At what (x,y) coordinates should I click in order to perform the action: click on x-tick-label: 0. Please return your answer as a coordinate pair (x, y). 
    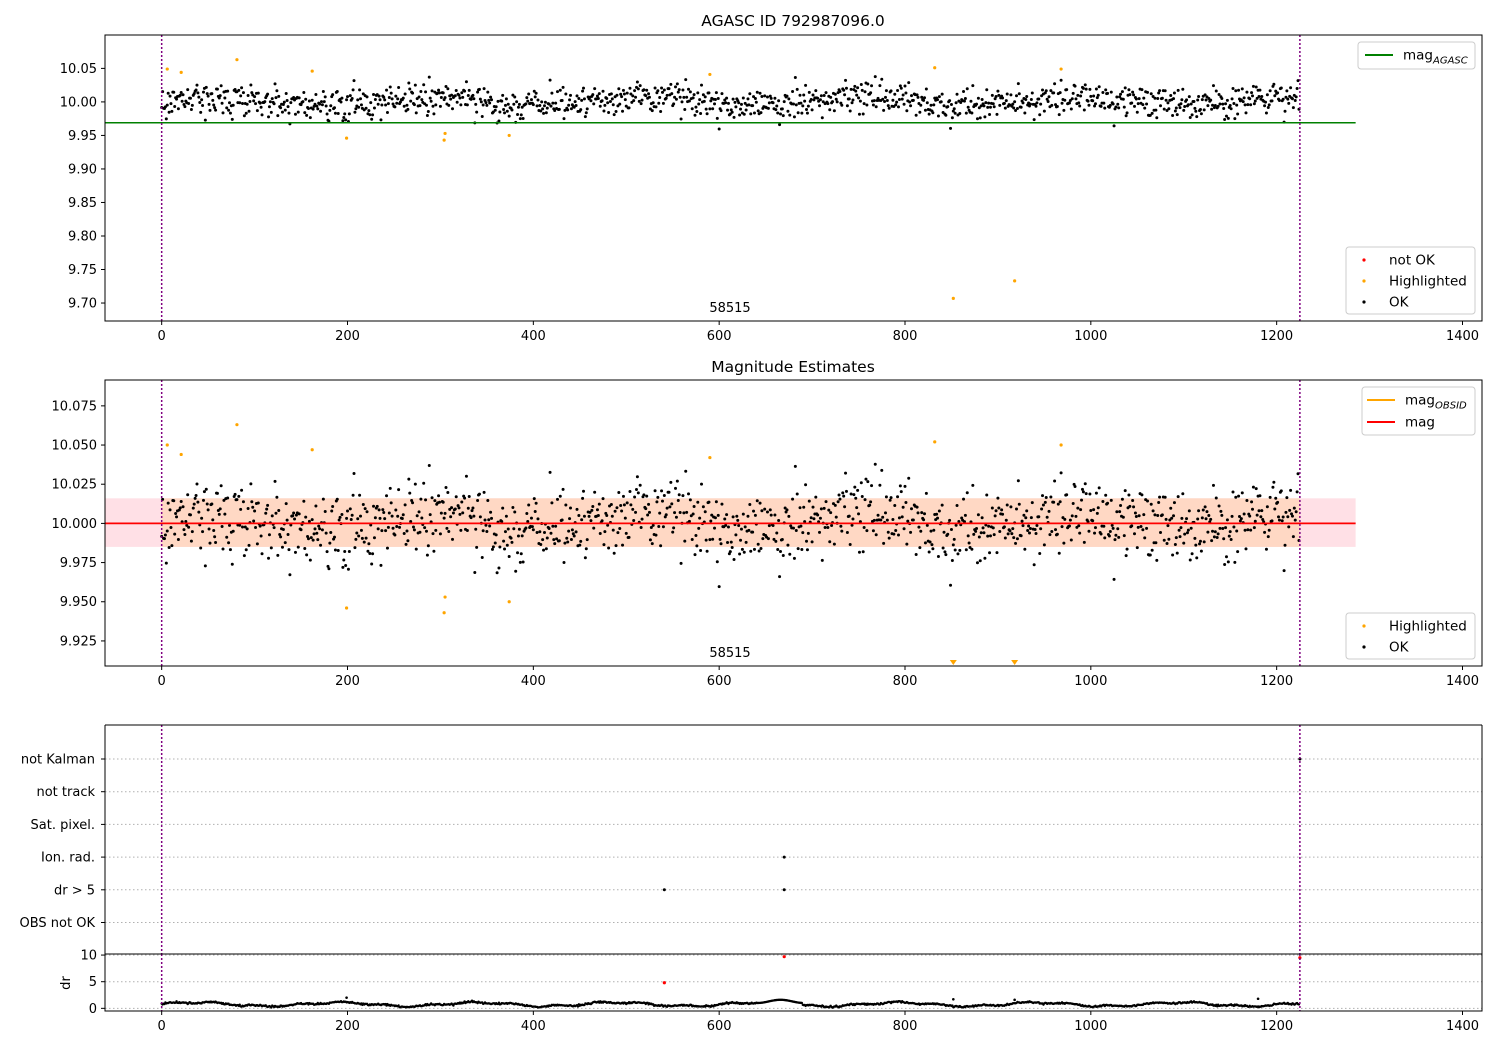
    Looking at the image, I should click on (162, 336).